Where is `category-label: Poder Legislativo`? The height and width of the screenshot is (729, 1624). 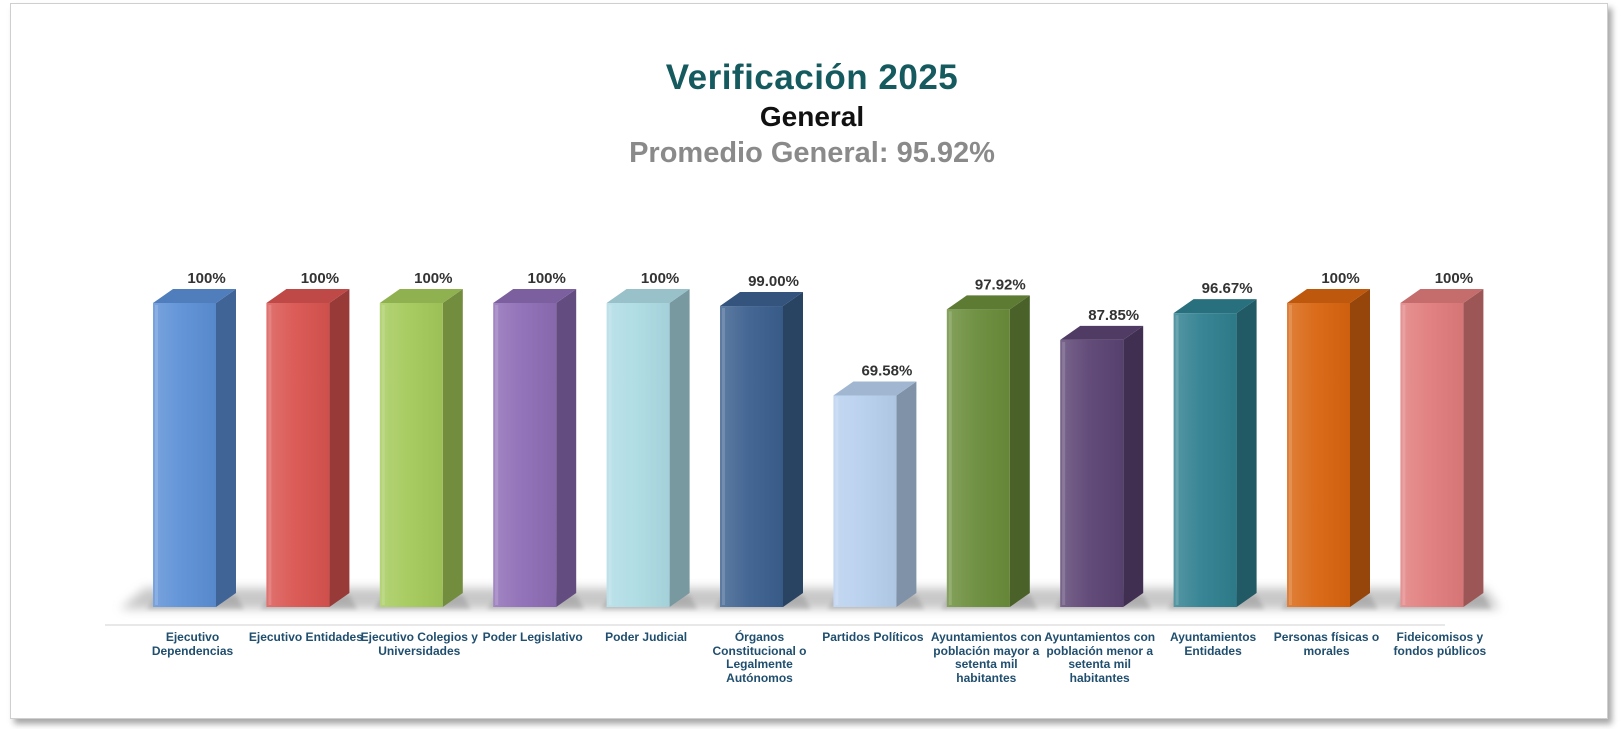
category-label: Poder Legislativo is located at coordinates (532, 637).